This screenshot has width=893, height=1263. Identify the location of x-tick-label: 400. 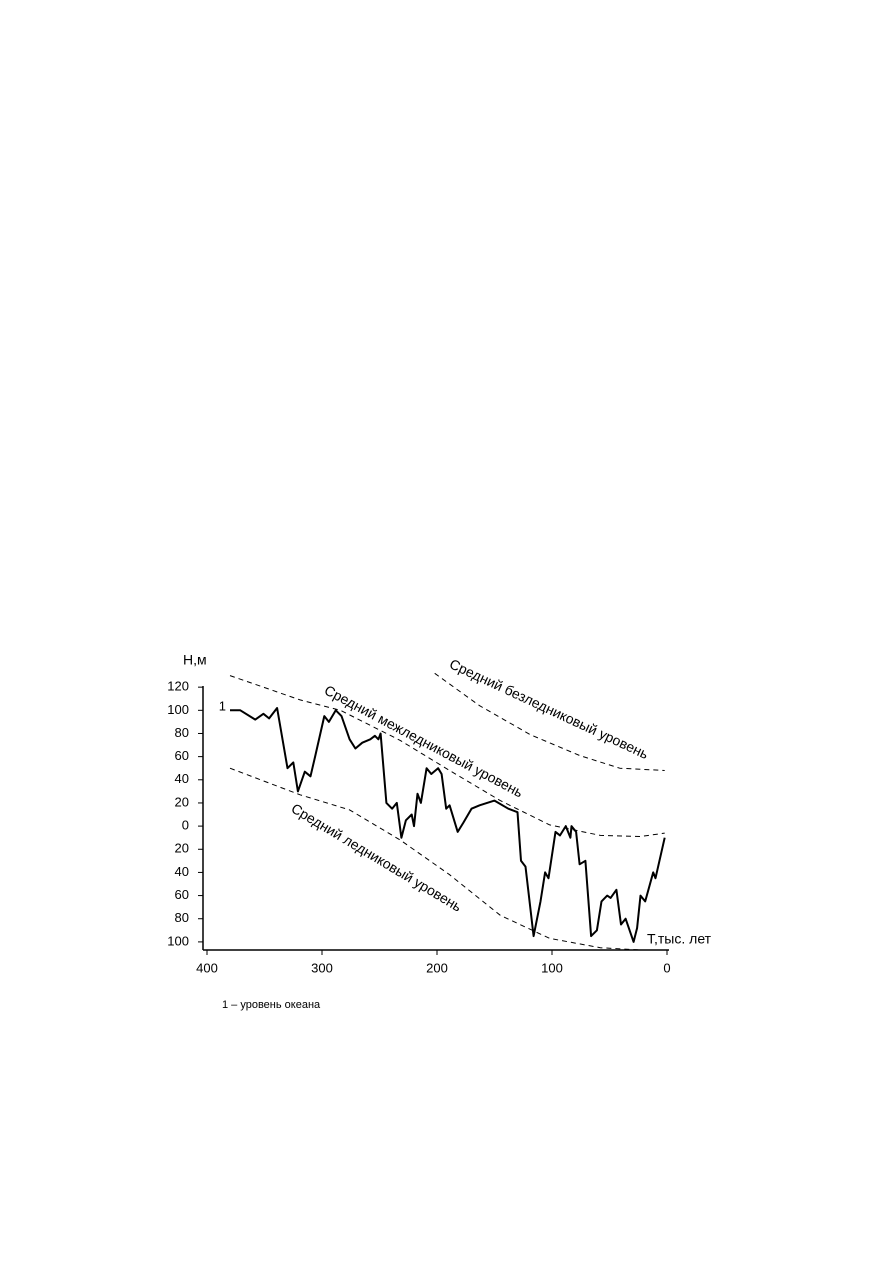
(207, 967).